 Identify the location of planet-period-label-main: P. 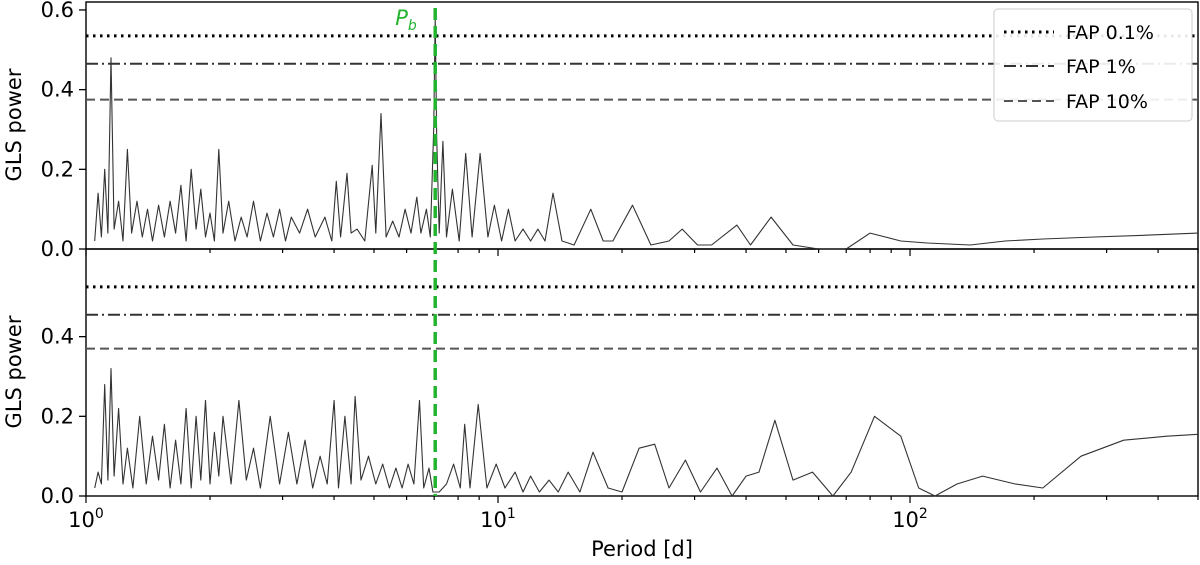
(401, 18).